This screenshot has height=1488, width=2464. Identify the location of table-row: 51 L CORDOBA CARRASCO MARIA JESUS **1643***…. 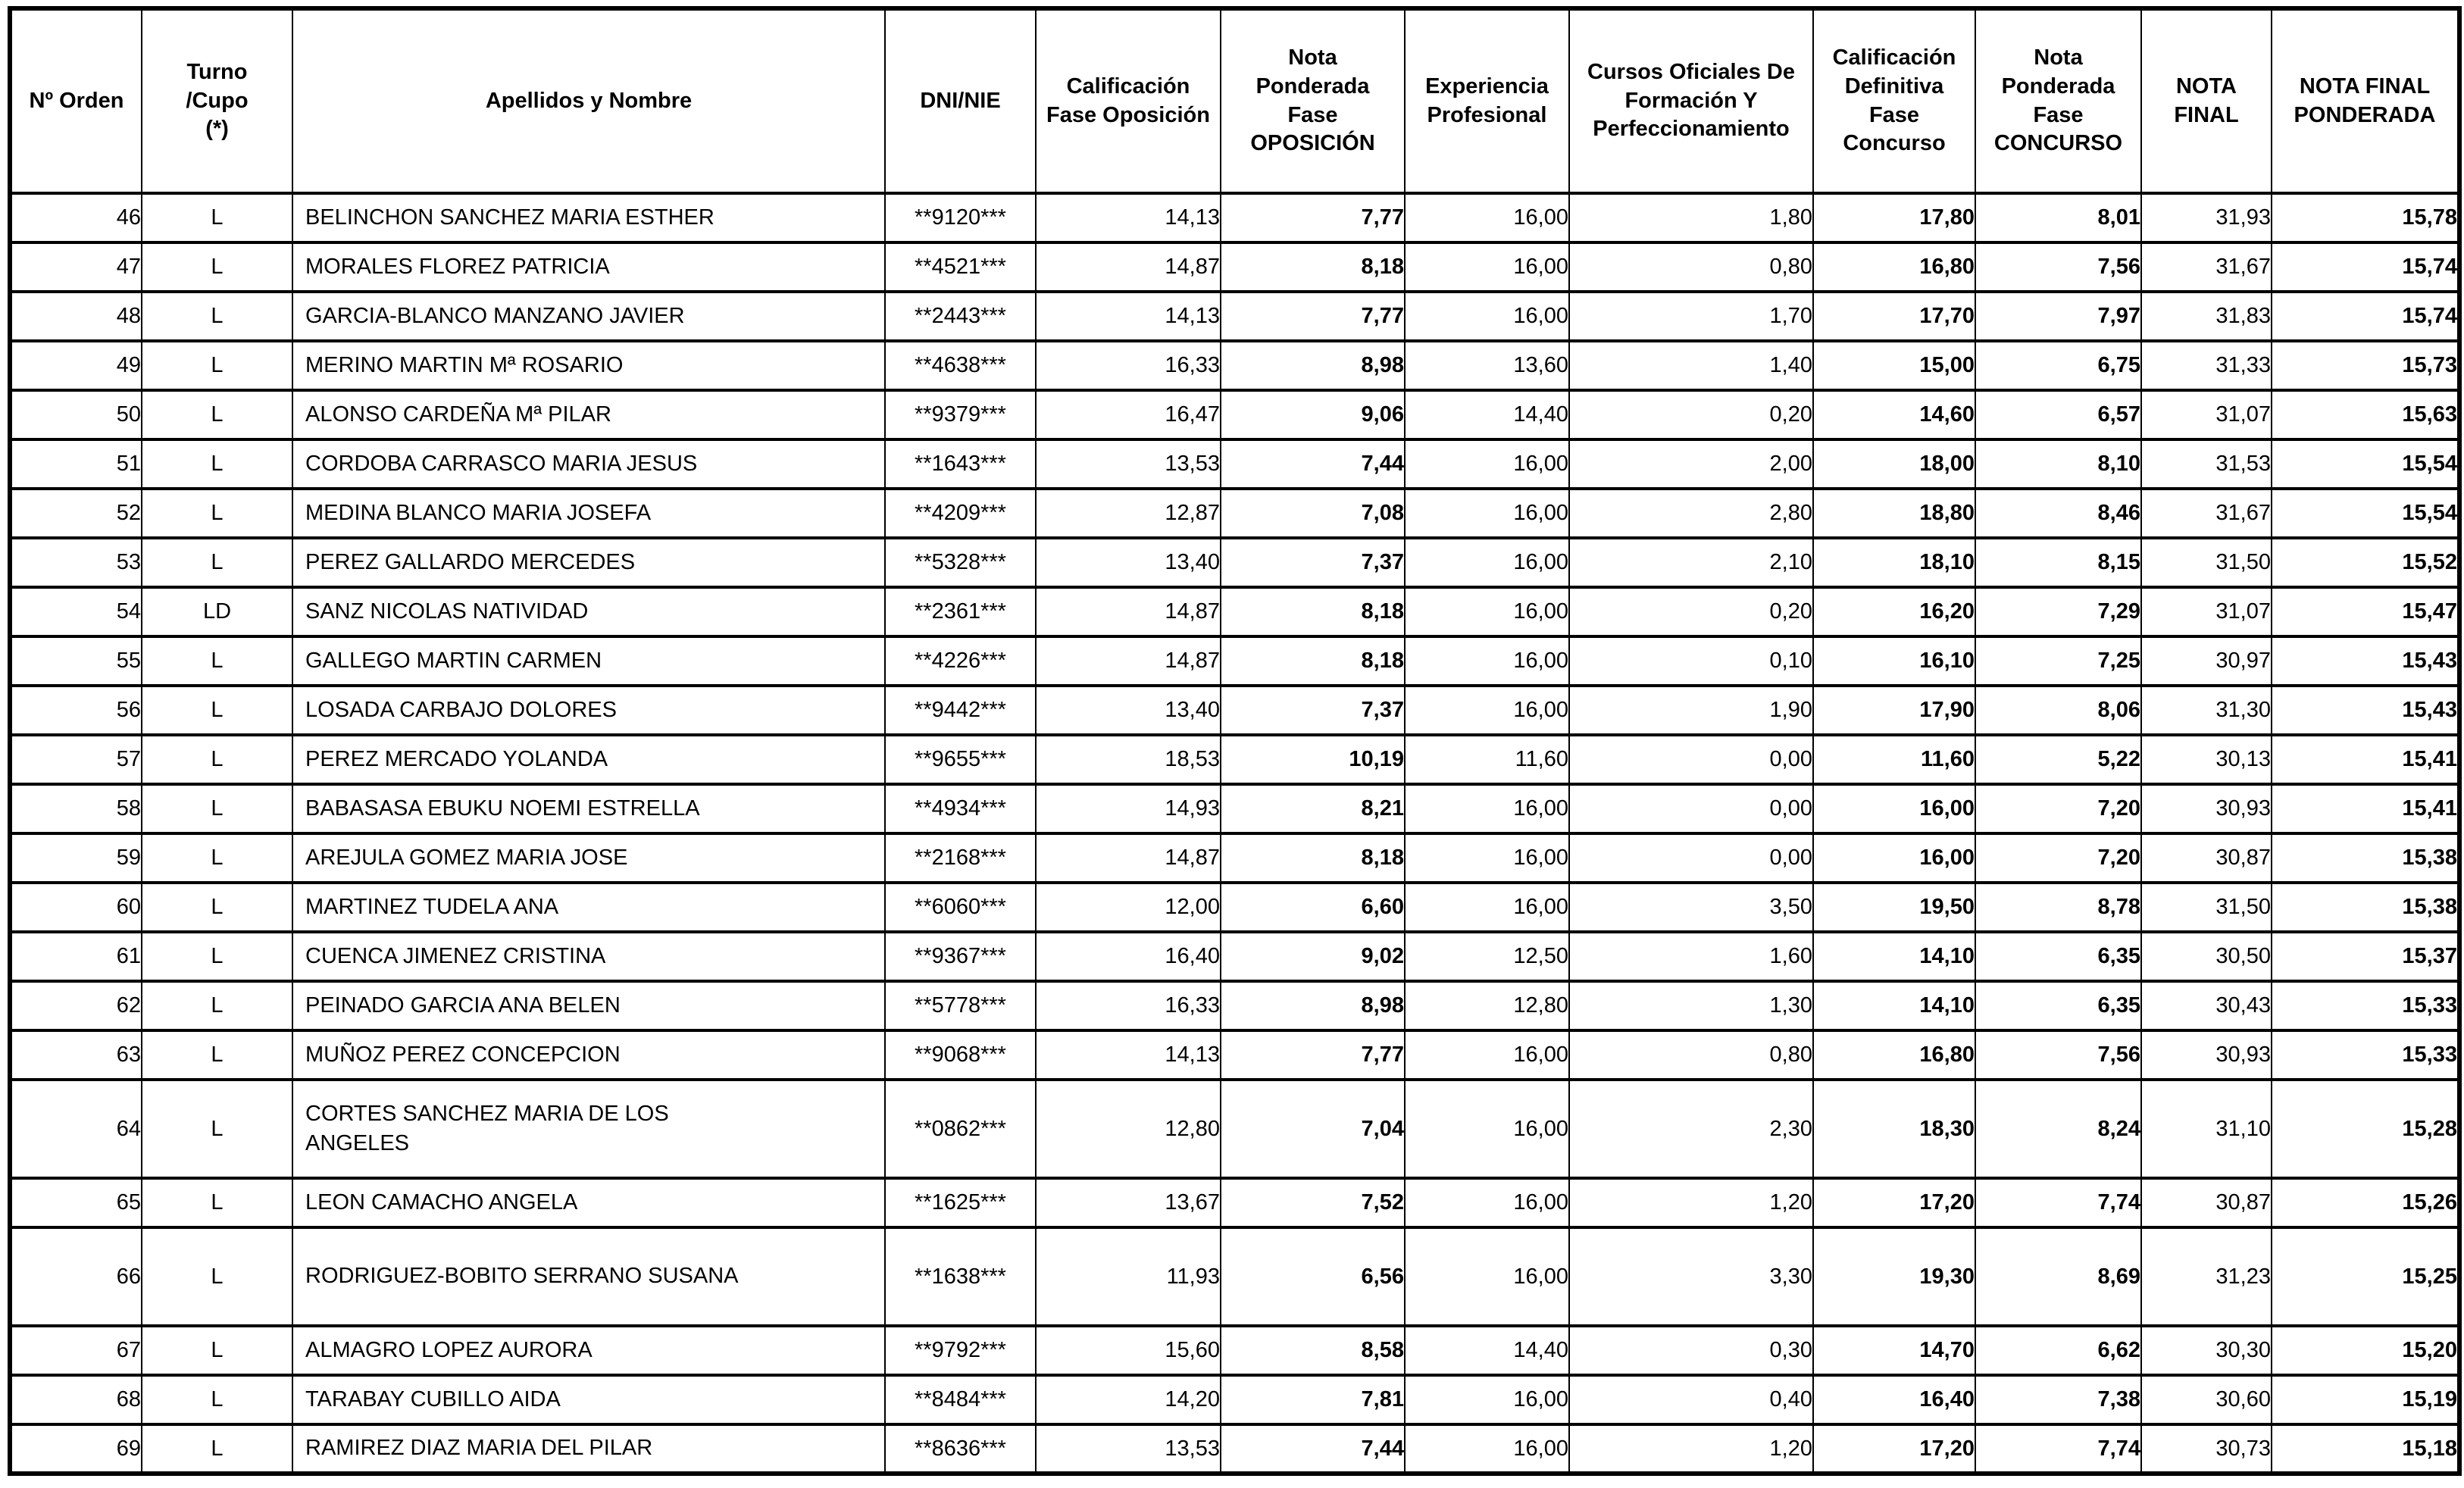
(1234, 464).